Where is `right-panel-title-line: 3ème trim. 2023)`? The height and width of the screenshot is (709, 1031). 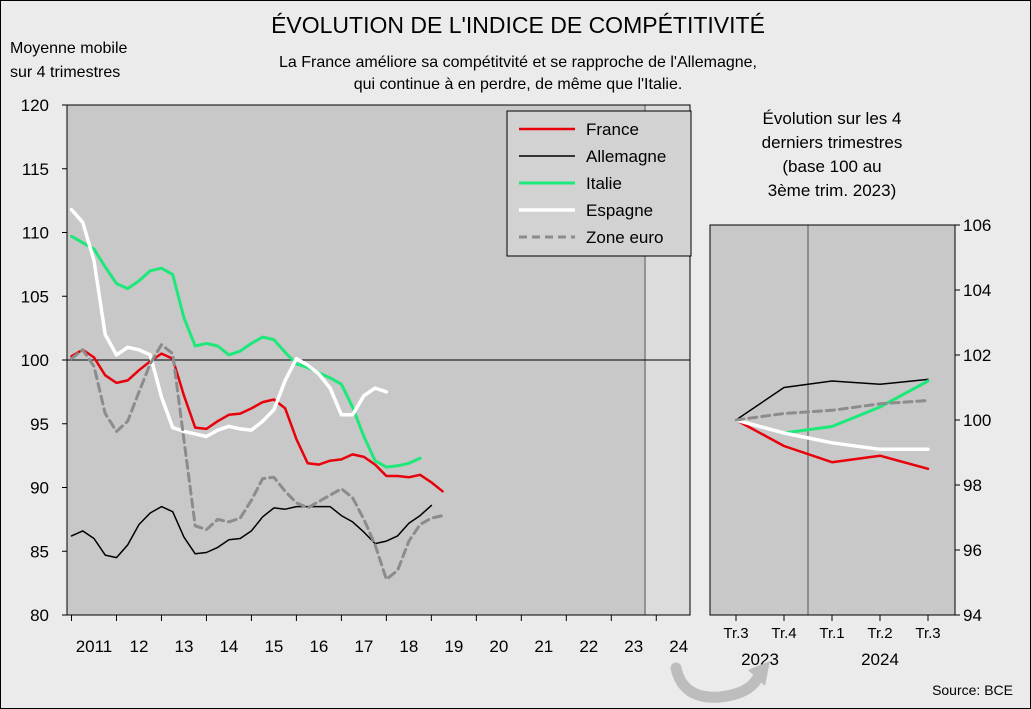 right-panel-title-line: 3ème trim. 2023) is located at coordinates (832, 190).